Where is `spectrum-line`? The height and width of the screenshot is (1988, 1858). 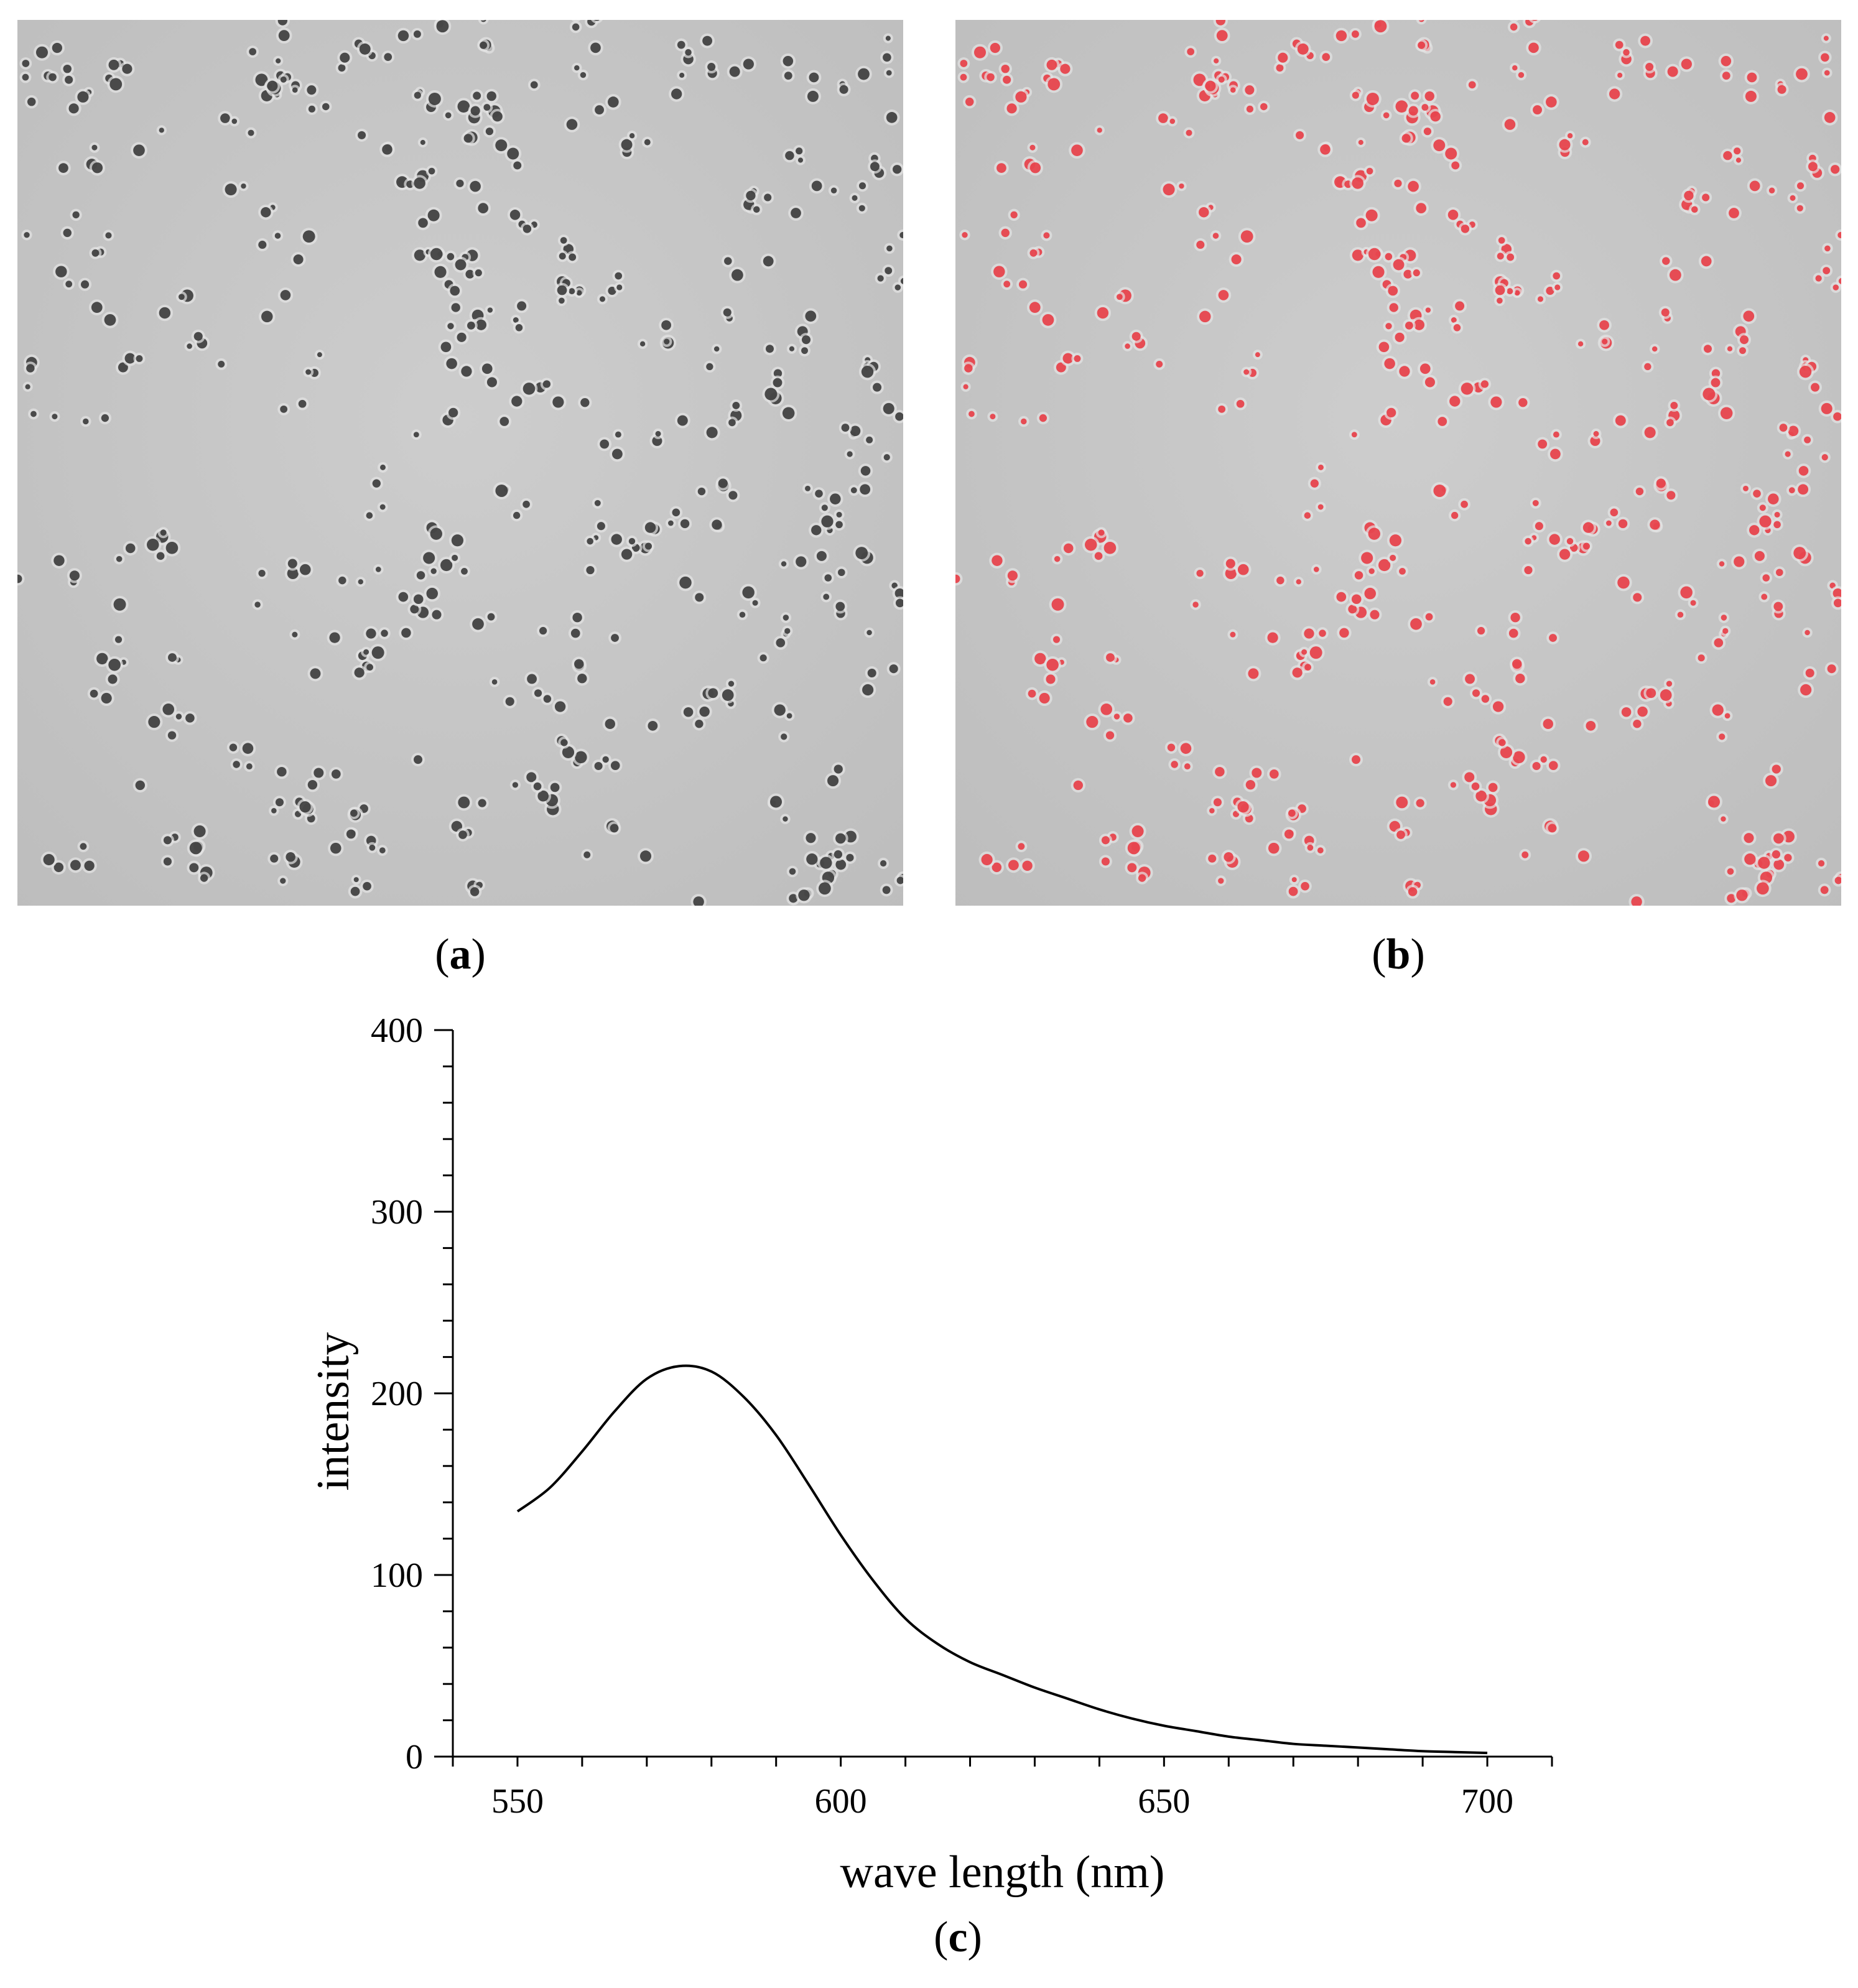
spectrum-line is located at coordinates (1002, 1559).